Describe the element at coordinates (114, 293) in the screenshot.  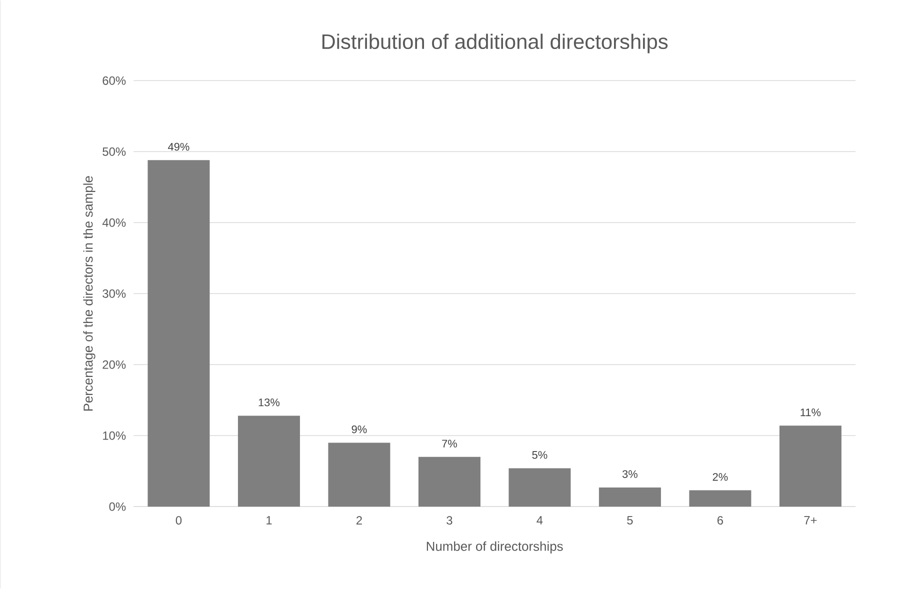
I see `y-tick-label: 30%` at that location.